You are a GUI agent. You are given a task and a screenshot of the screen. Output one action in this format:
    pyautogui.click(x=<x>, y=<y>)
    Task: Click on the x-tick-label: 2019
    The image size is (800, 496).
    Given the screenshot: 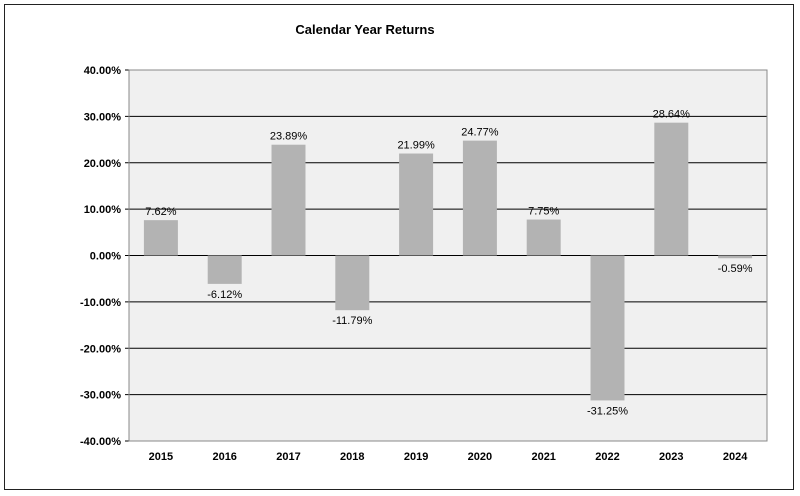 What is the action you would take?
    pyautogui.click(x=416, y=457)
    